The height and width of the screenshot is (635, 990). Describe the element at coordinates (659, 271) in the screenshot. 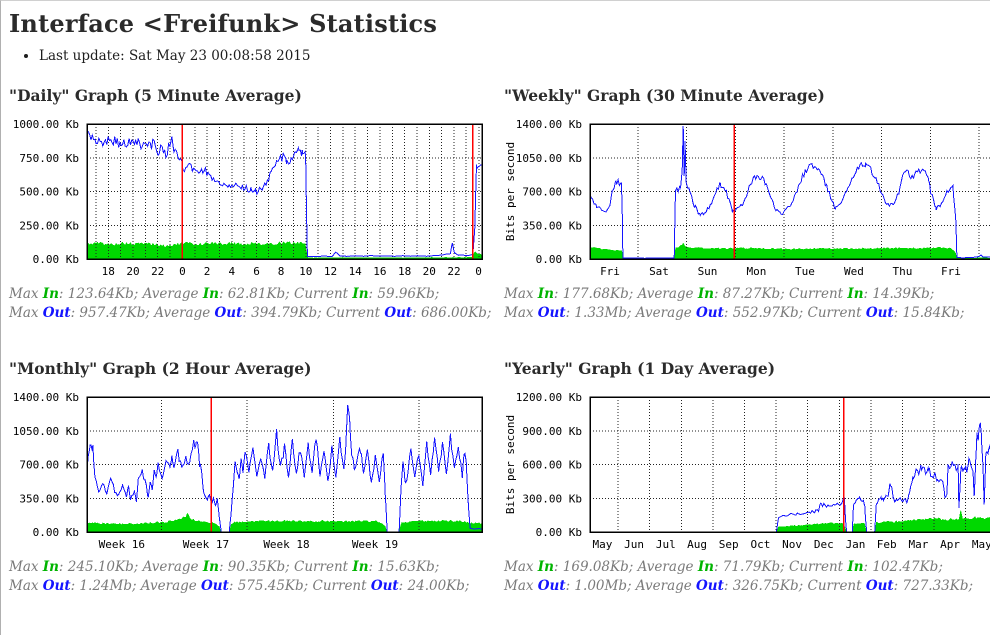

I see `svg-text: Sat` at that location.